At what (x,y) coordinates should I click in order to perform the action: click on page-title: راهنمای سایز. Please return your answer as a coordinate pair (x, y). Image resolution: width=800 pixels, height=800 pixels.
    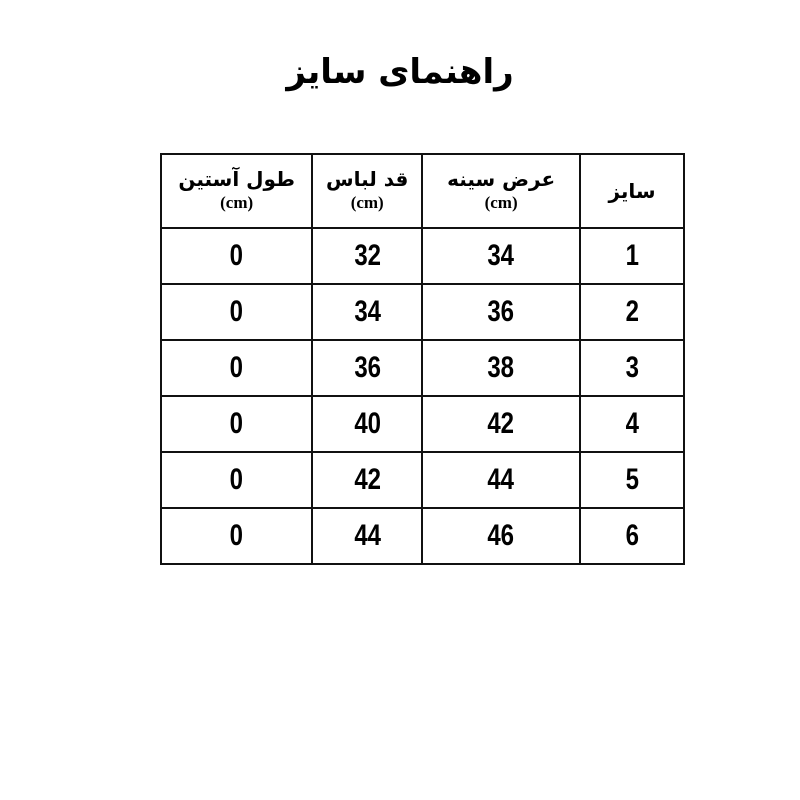
    Looking at the image, I should click on (400, 72).